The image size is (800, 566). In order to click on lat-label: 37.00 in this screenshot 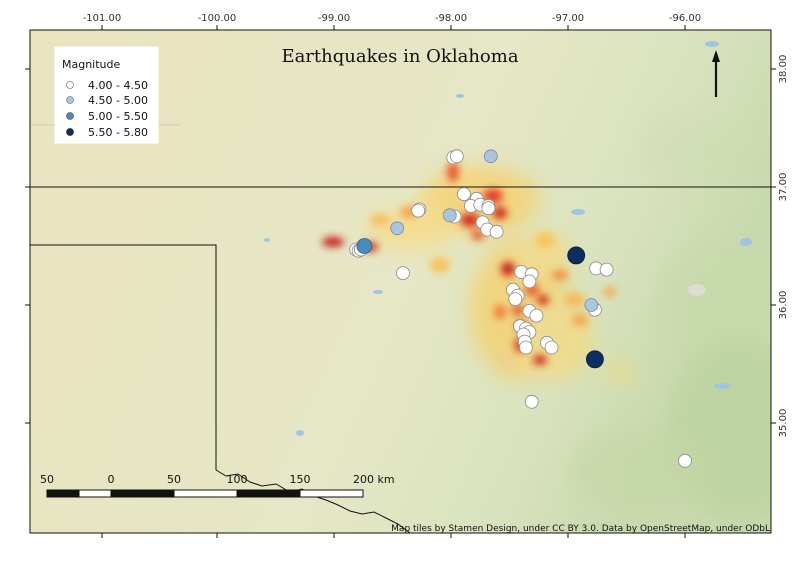, I will do `click(783, 187)`.